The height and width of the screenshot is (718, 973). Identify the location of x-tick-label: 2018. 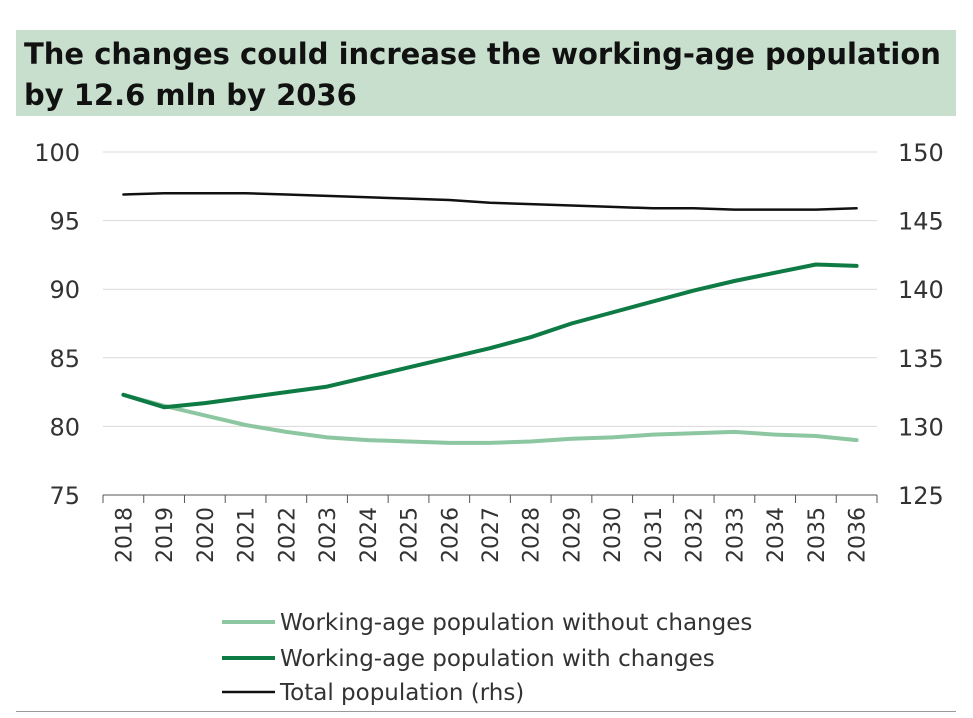
(124, 535).